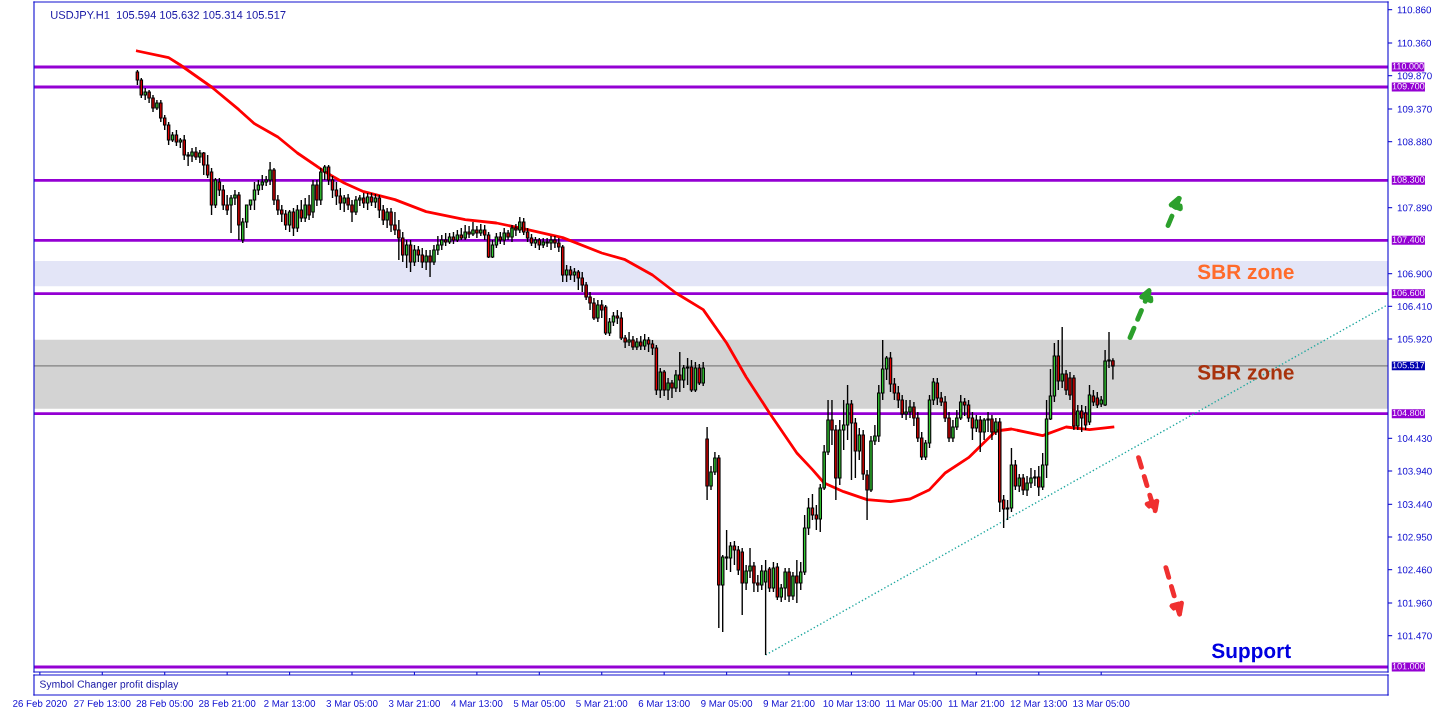 The width and height of the screenshot is (1436, 716). What do you see at coordinates (539, 703) in the screenshot?
I see `x-tick-label: 5 Mar 05:00` at bounding box center [539, 703].